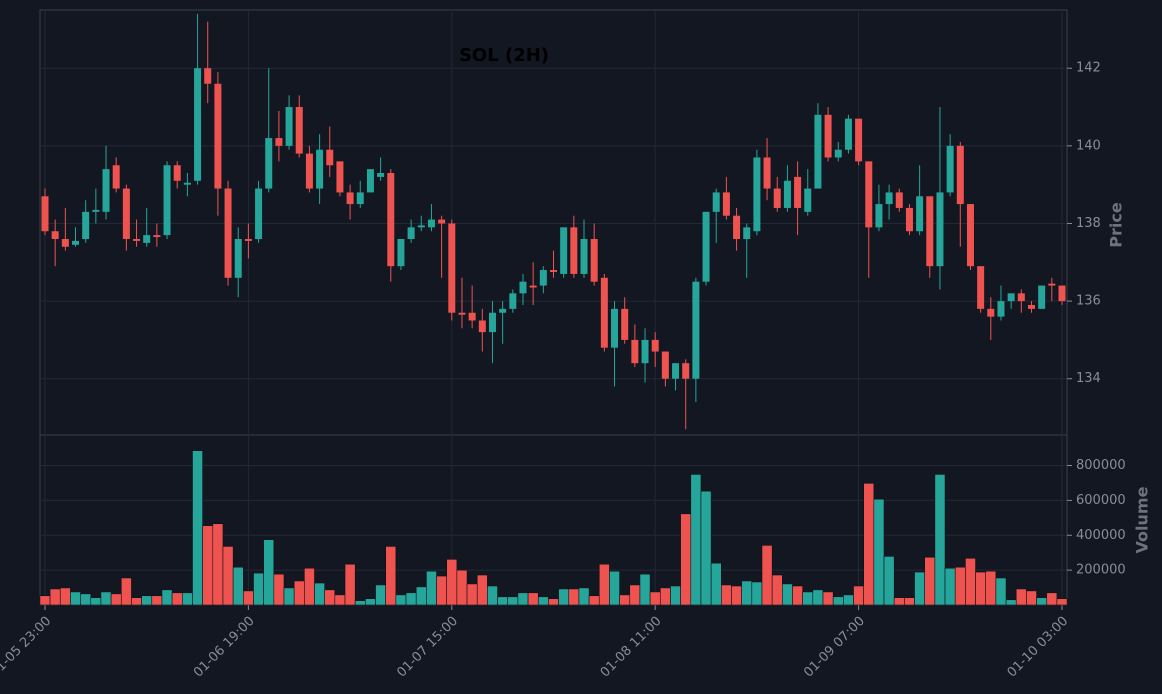 The height and width of the screenshot is (694, 1162). I want to click on volume-tick-label: 200000, so click(1101, 570).